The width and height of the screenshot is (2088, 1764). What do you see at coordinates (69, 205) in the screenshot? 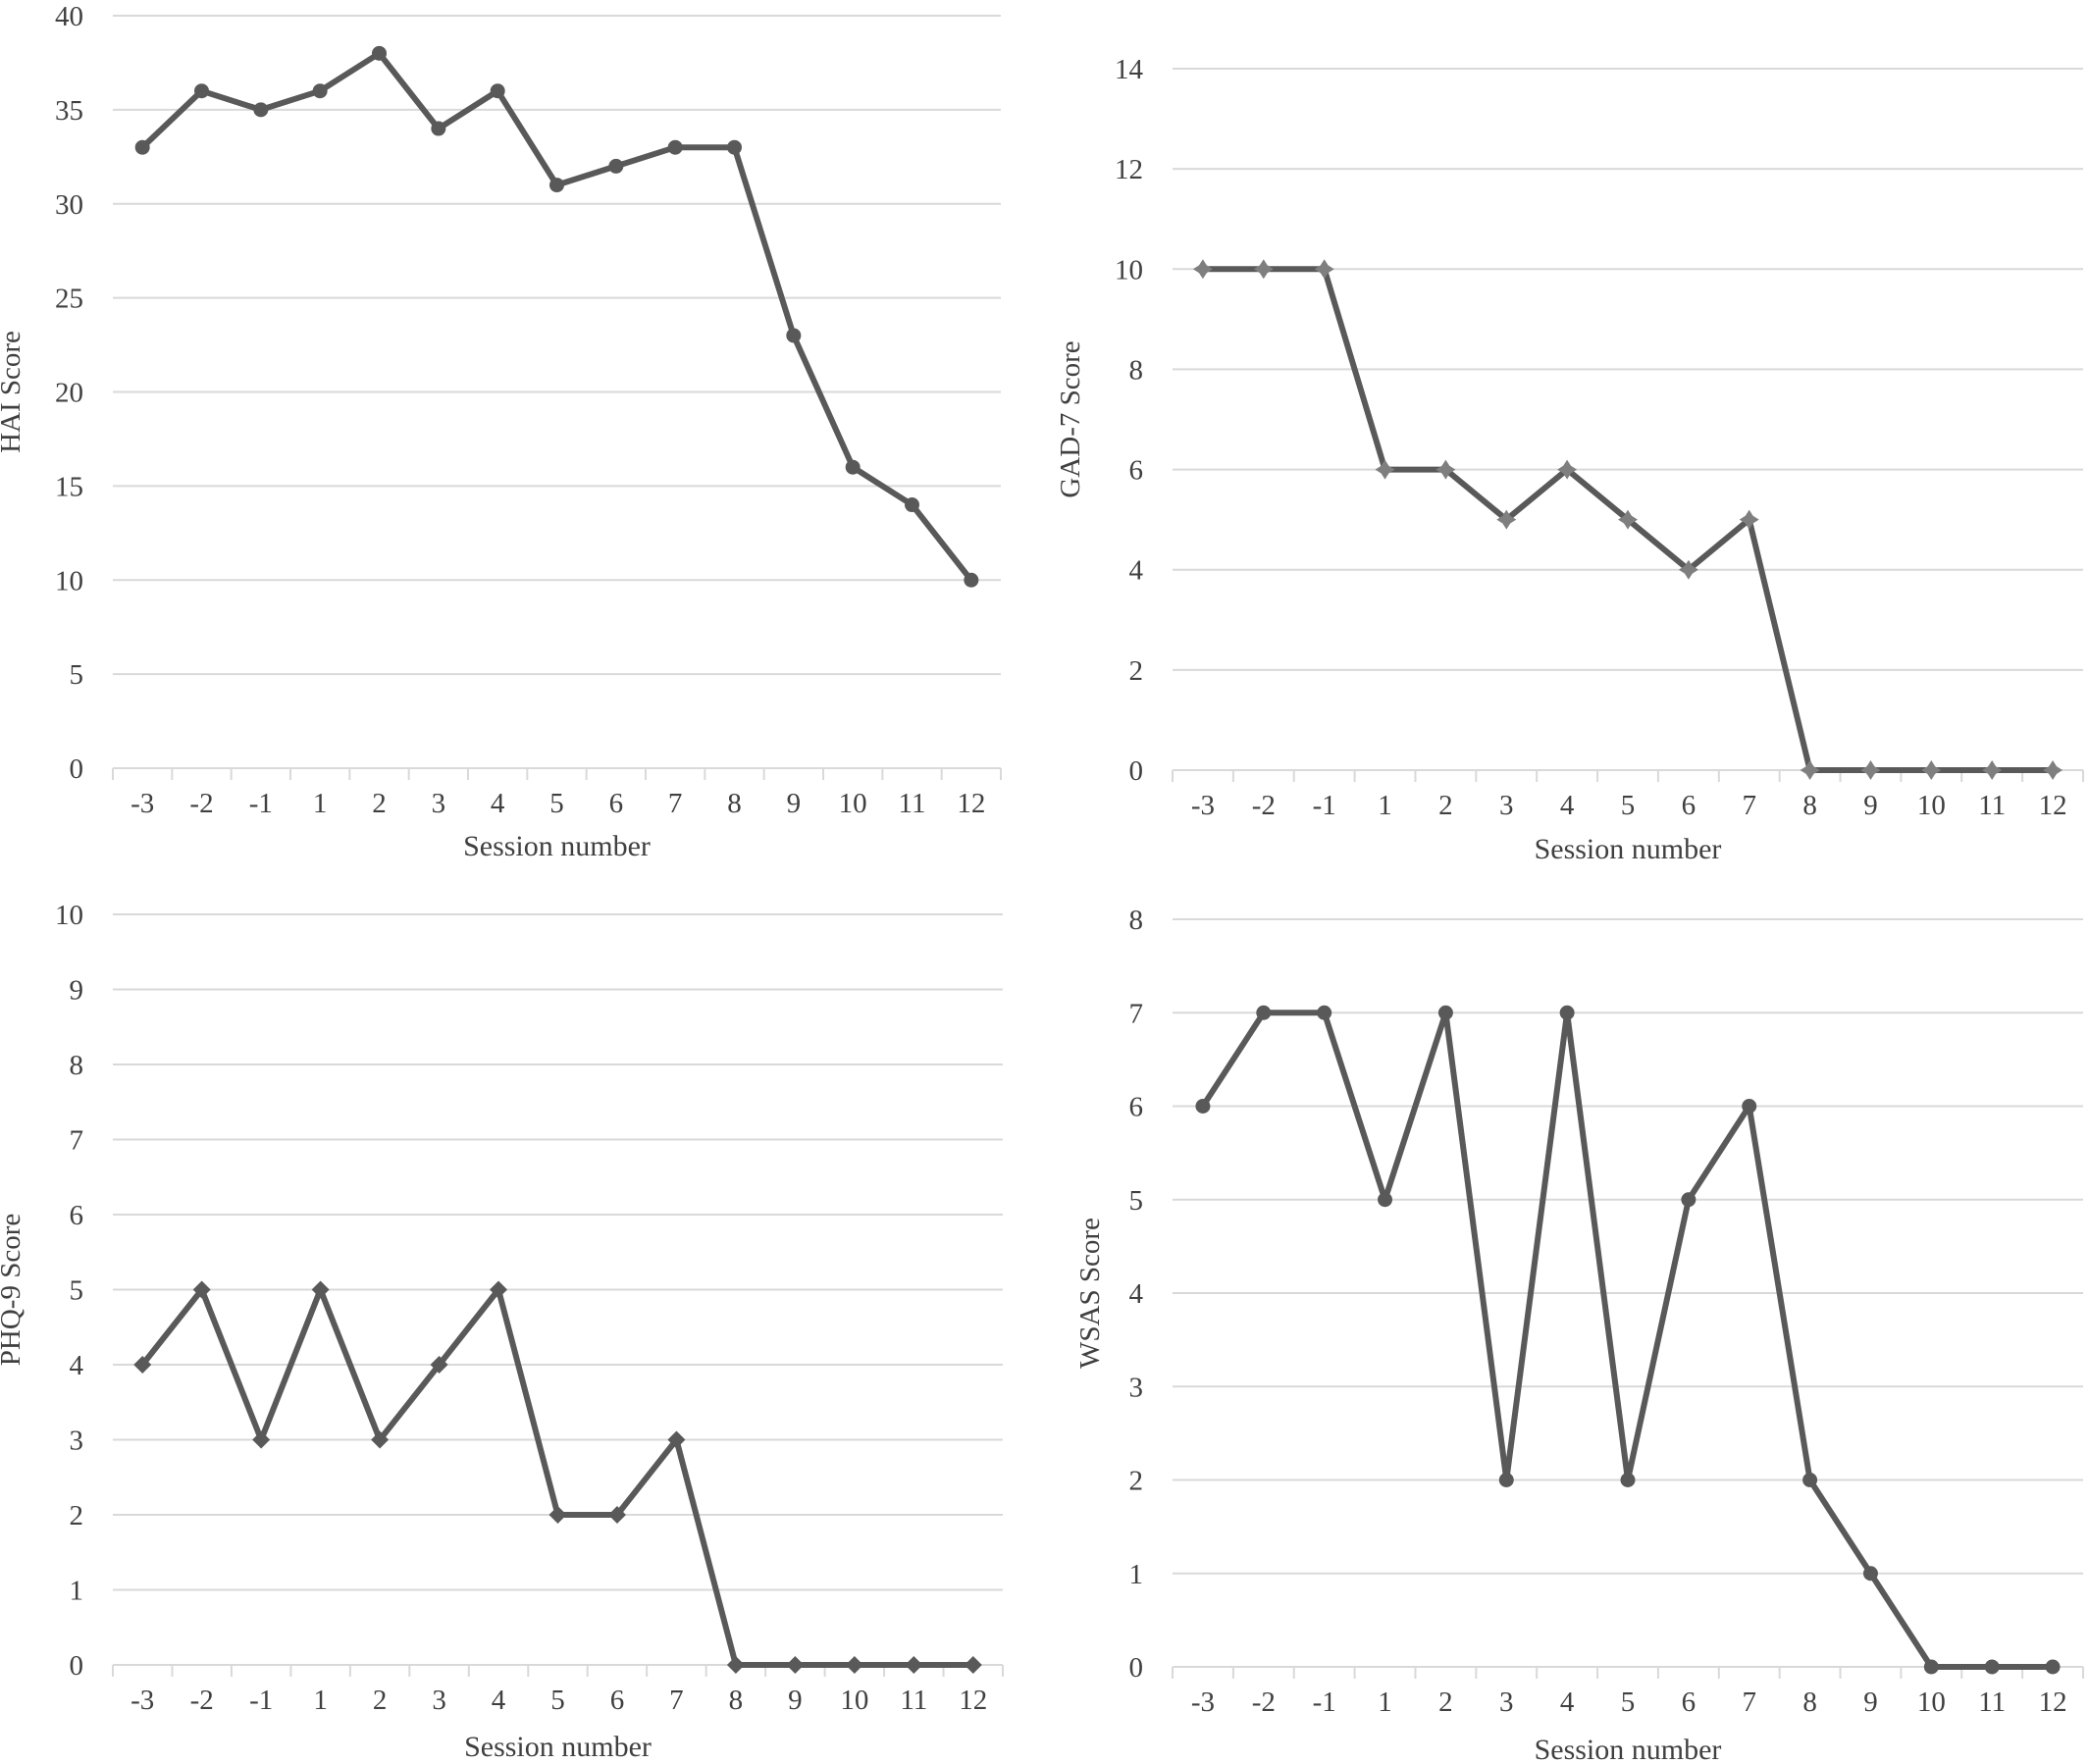
I see `y-tick-label: 30` at bounding box center [69, 205].